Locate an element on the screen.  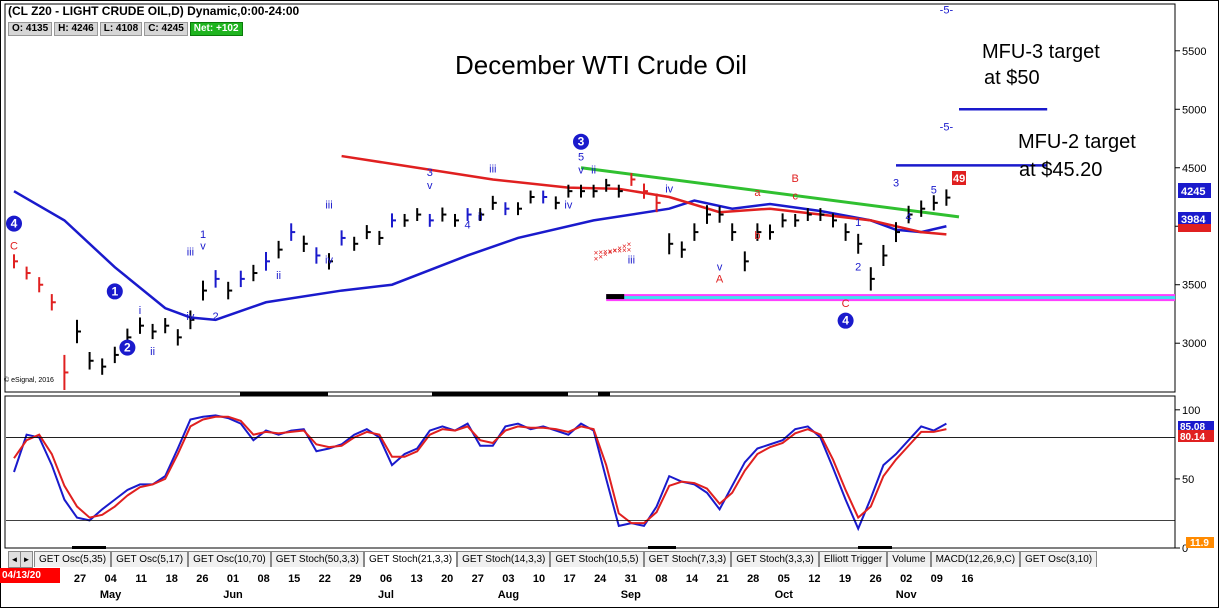
date-tick-label: 04 is located at coordinates (110, 579).